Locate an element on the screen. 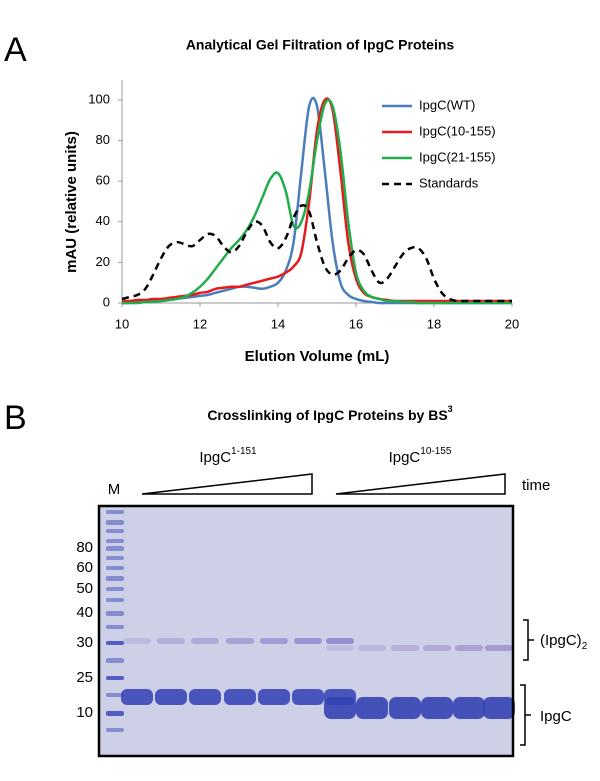 The image size is (600, 781). marker-label: 10 is located at coordinates (84, 712).